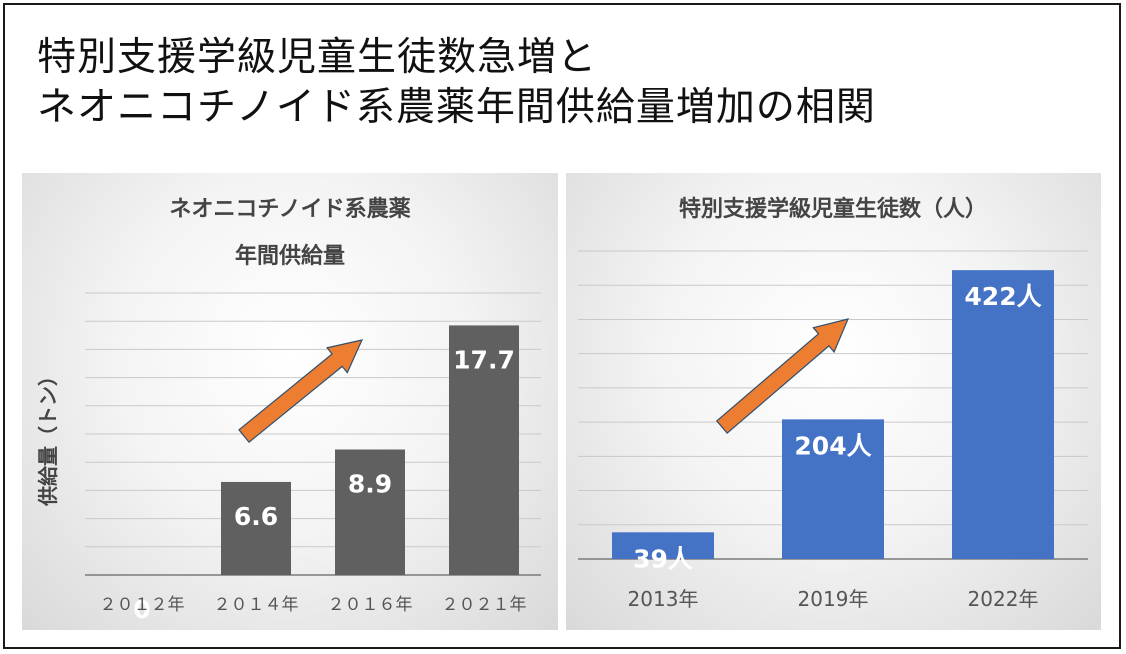 The width and height of the screenshot is (1126, 654). What do you see at coordinates (484, 359) in the screenshot?
I see `data-label-3: 17.7` at bounding box center [484, 359].